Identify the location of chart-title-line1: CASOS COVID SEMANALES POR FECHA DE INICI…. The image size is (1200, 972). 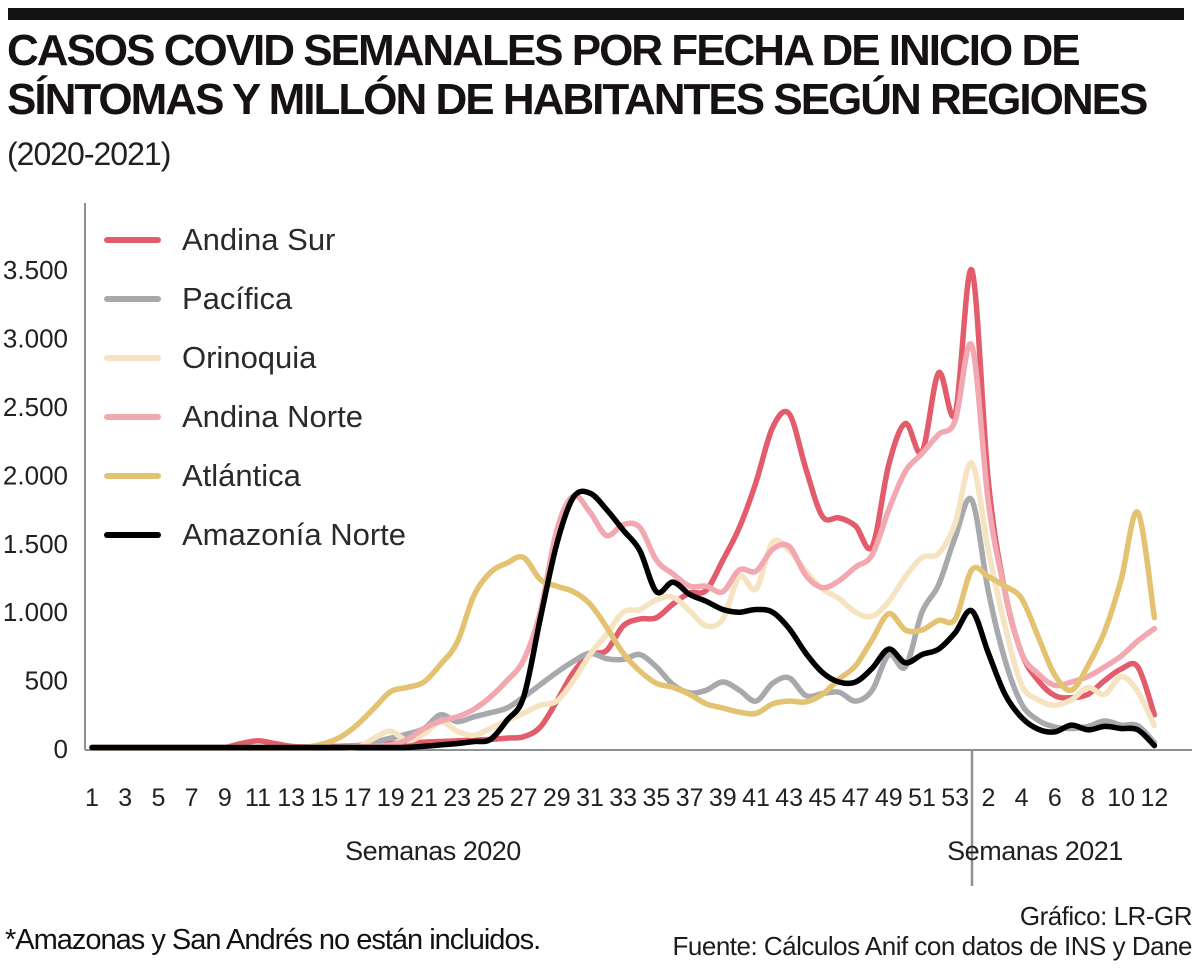
(544, 50).